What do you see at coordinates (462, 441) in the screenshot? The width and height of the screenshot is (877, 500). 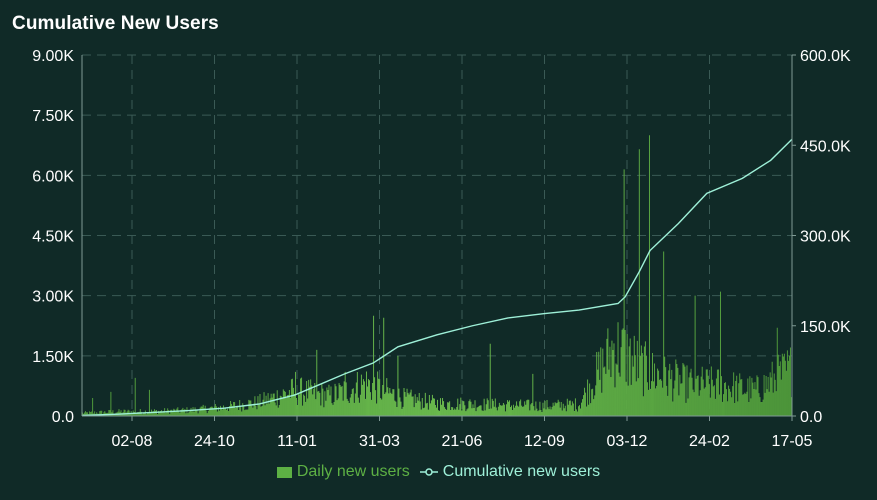 I see `x-tick-label: 21-06` at bounding box center [462, 441].